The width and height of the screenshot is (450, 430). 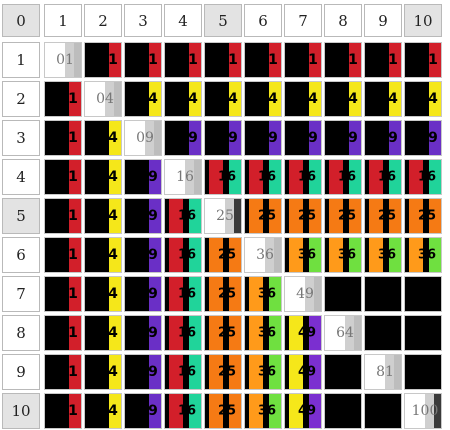 What do you see at coordinates (303, 411) in the screenshot?
I see `grid-cell: 49` at bounding box center [303, 411].